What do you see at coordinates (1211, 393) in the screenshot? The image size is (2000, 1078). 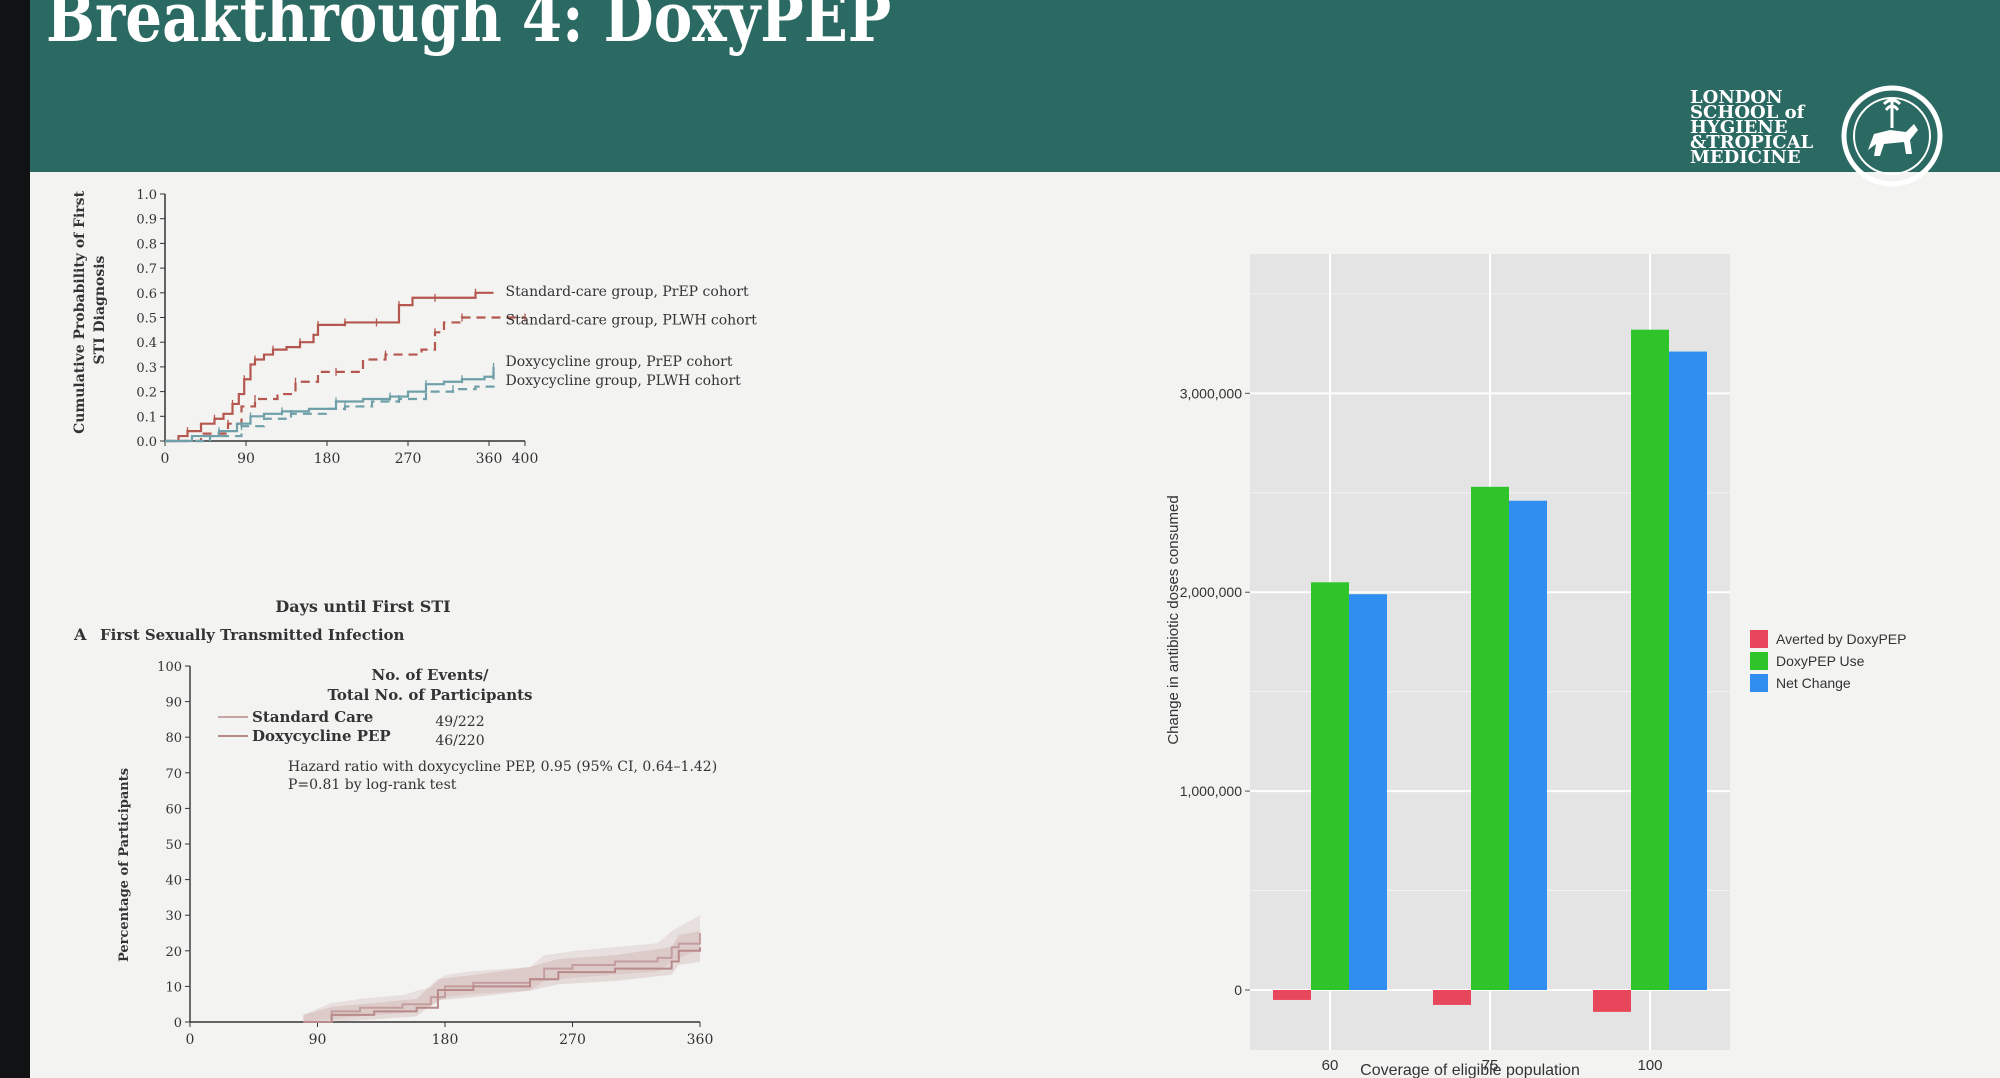 I see `bar-y-tick-label: 3,000,000` at bounding box center [1211, 393].